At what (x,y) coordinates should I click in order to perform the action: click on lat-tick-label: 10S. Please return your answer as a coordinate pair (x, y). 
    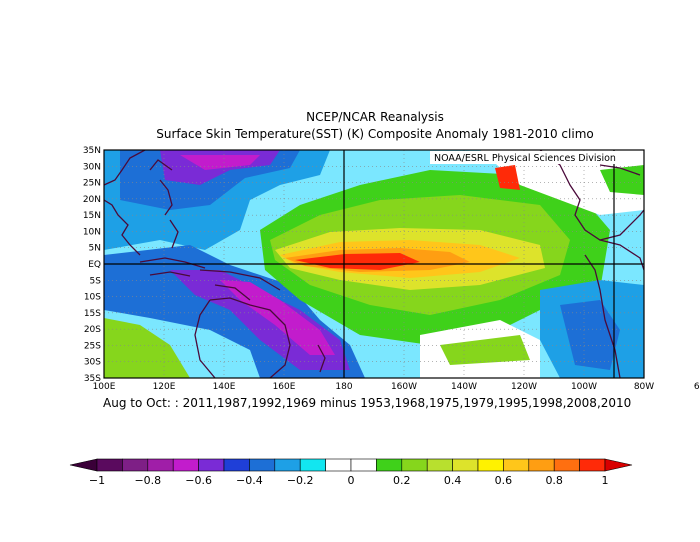
    Looking at the image, I should click on (92, 298).